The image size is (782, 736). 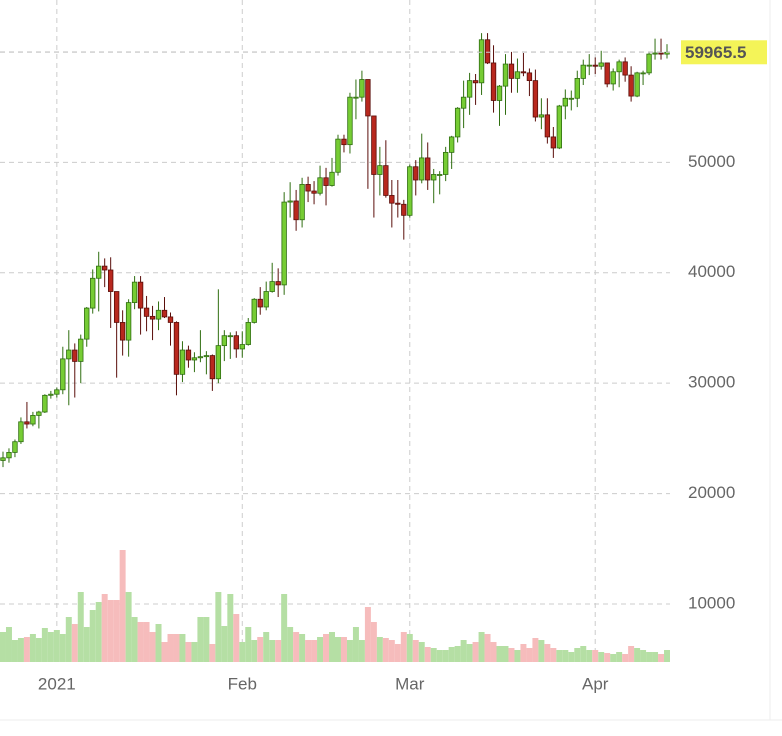 What do you see at coordinates (711, 603) in the screenshot?
I see `y-tick-label: 10000` at bounding box center [711, 603].